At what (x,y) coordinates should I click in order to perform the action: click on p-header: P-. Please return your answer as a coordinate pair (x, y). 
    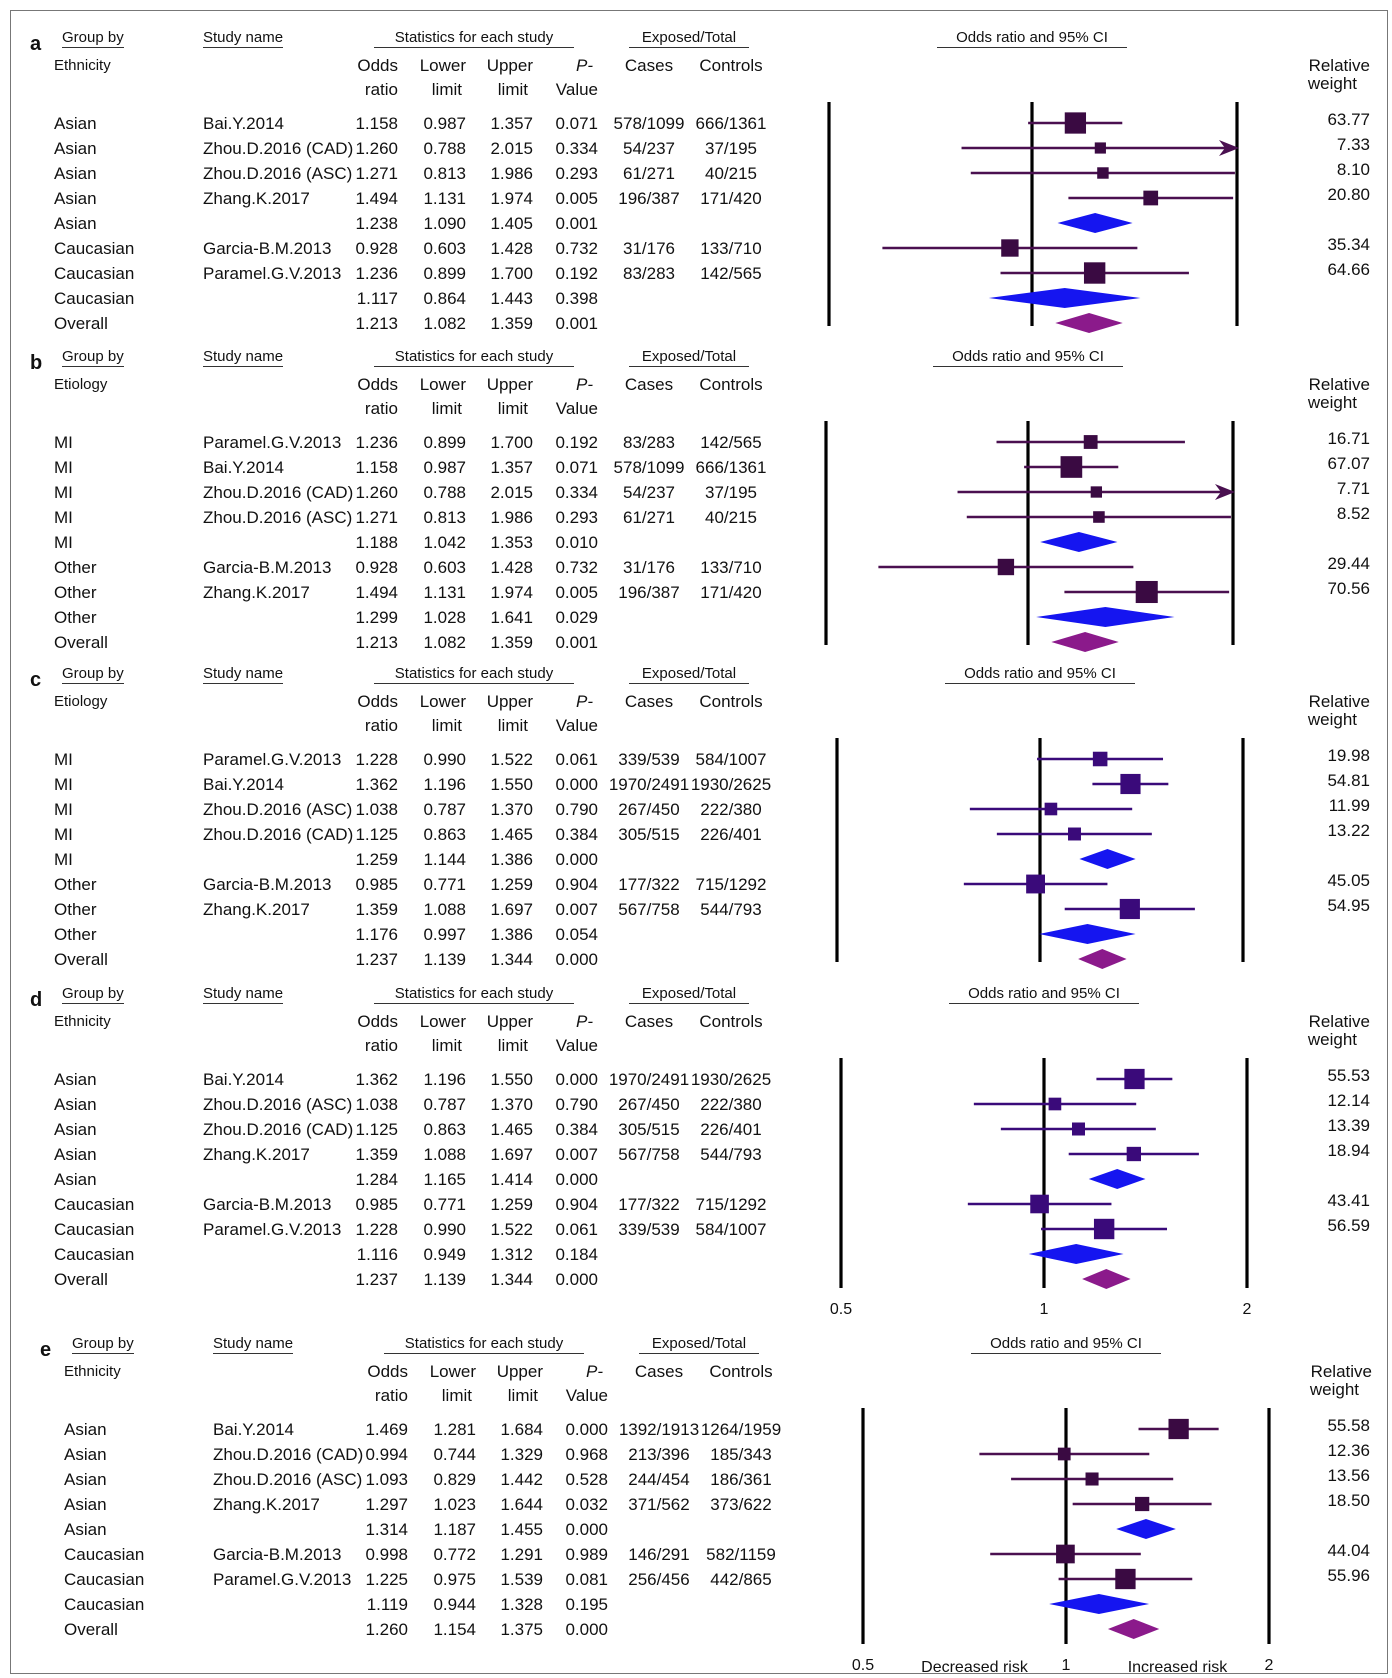
    Looking at the image, I should click on (584, 701).